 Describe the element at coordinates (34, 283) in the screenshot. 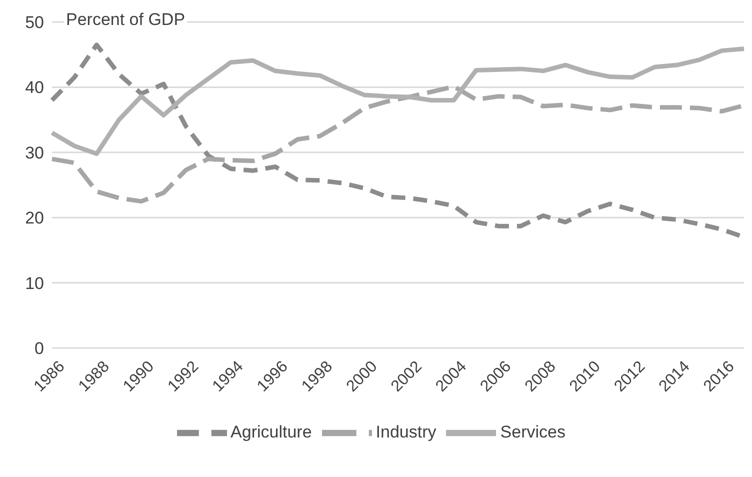

I see `y-tick-label: 10` at that location.